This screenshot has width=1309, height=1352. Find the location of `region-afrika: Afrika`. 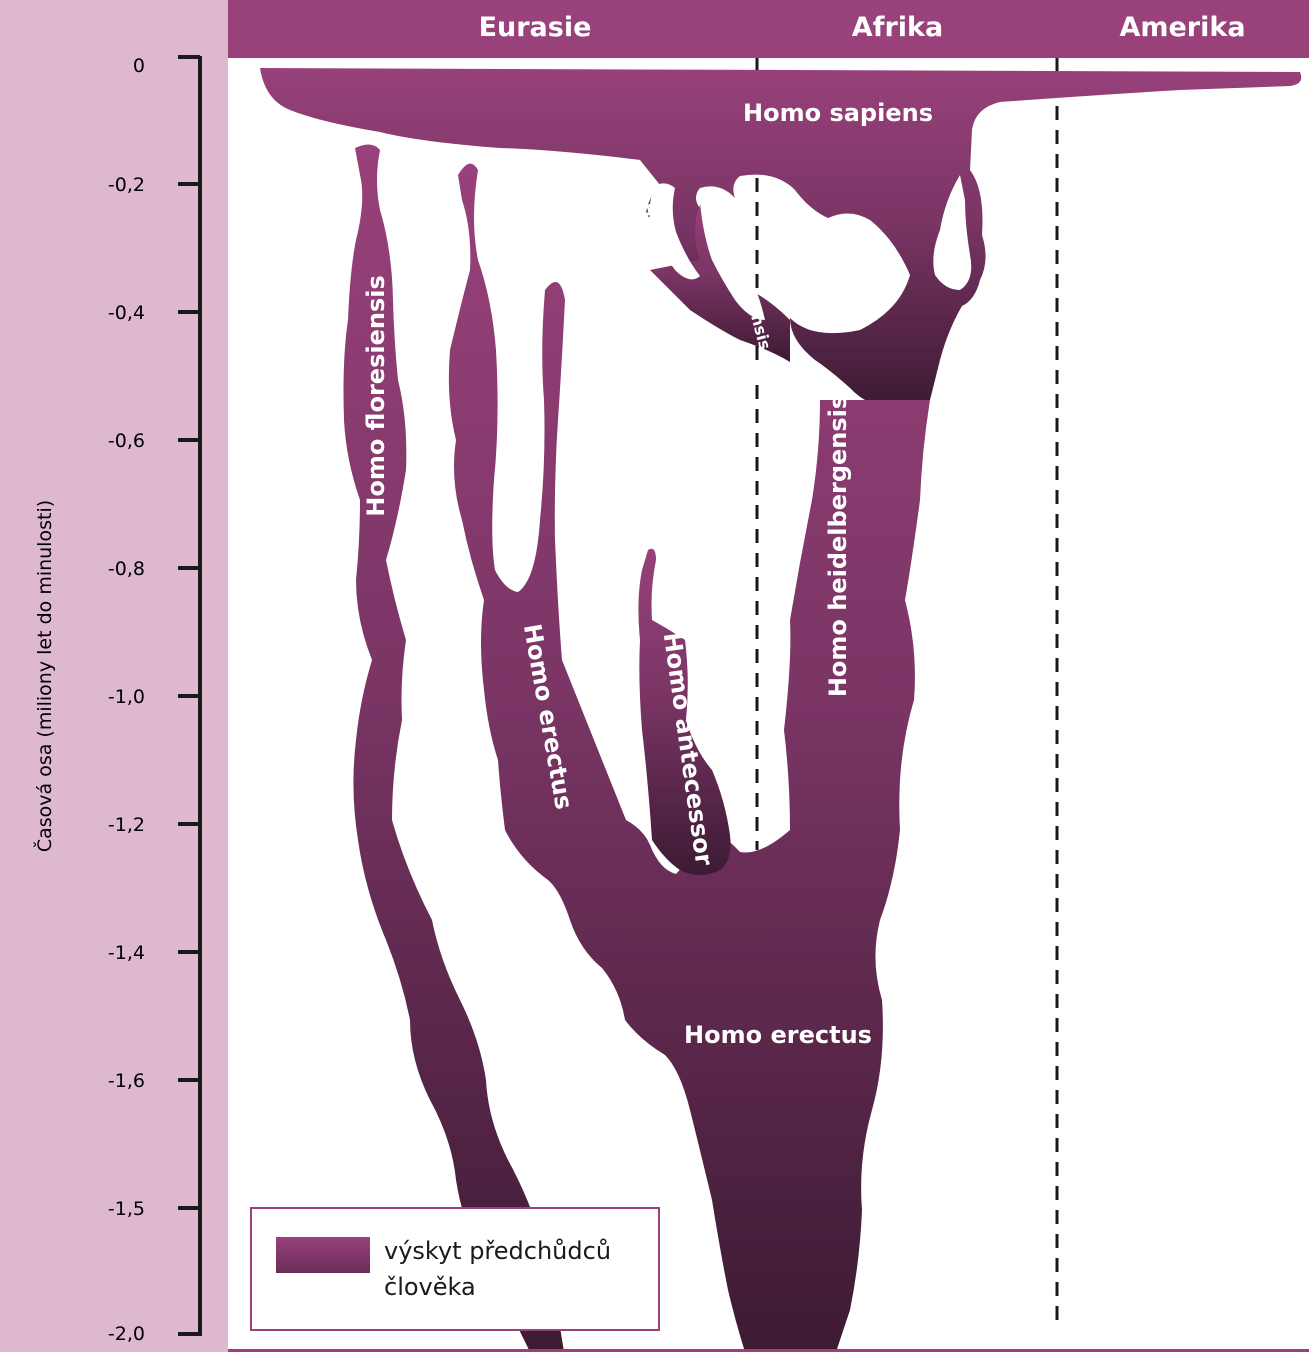

region-afrika: Afrika is located at coordinates (897, 27).